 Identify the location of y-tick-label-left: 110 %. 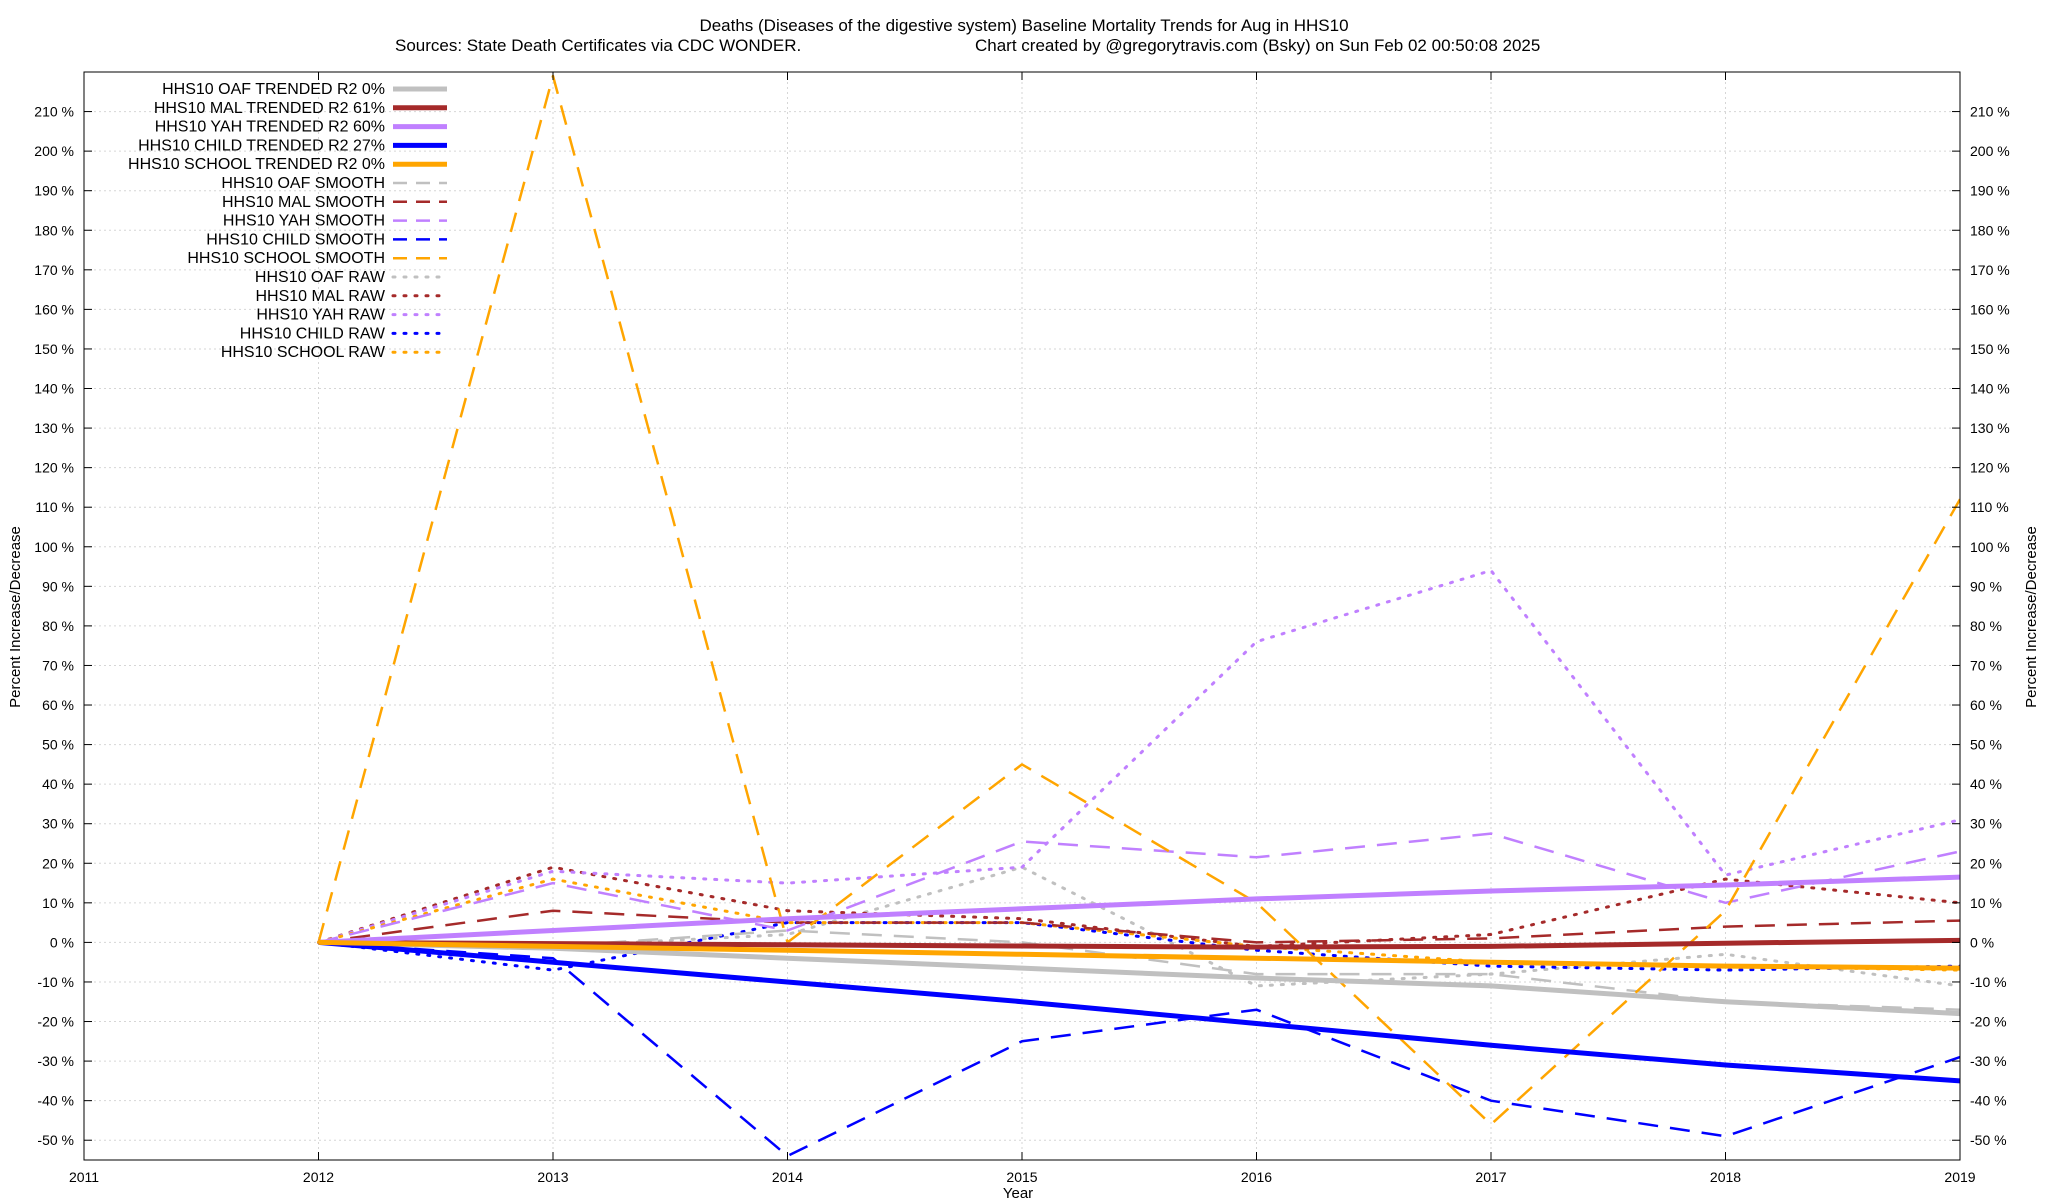
(54, 507).